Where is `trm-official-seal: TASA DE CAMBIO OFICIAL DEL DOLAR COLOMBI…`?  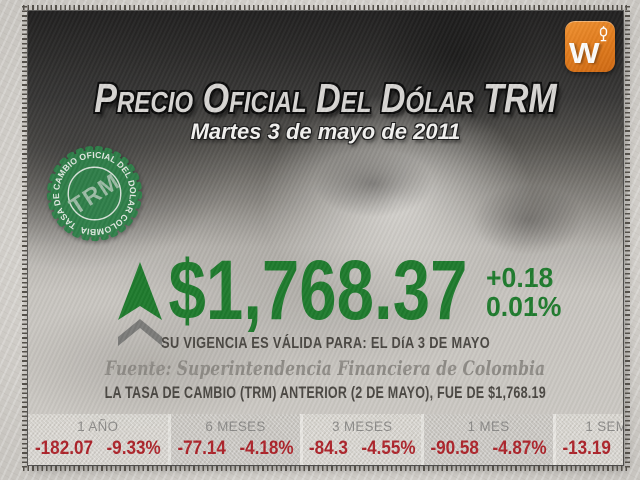 trm-official-seal: TASA DE CAMBIO OFICIAL DEL DOLAR COLOMBI… is located at coordinates (94, 193).